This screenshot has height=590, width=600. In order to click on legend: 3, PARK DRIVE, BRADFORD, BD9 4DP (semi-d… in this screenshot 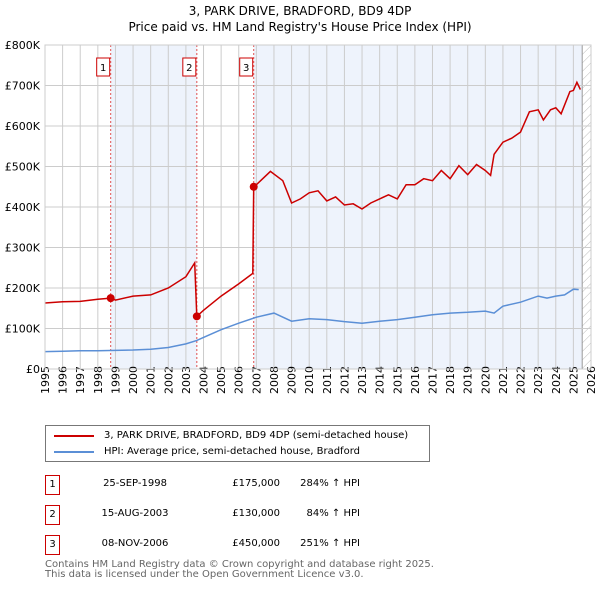, I will do `click(237, 443)`.